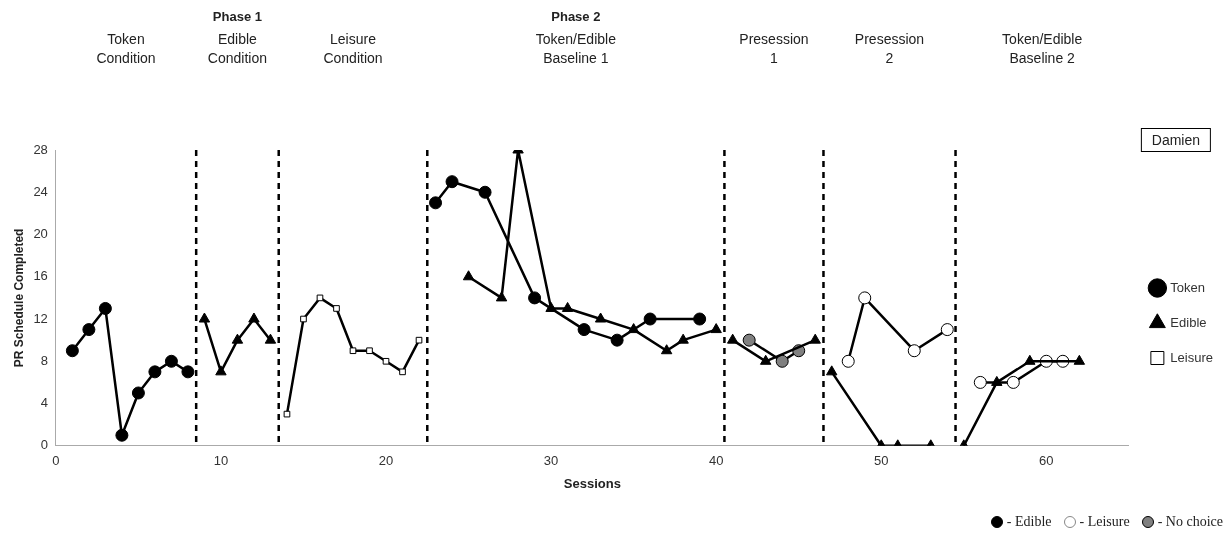  What do you see at coordinates (774, 49) in the screenshot?
I see `text: Presession 1` at bounding box center [774, 49].